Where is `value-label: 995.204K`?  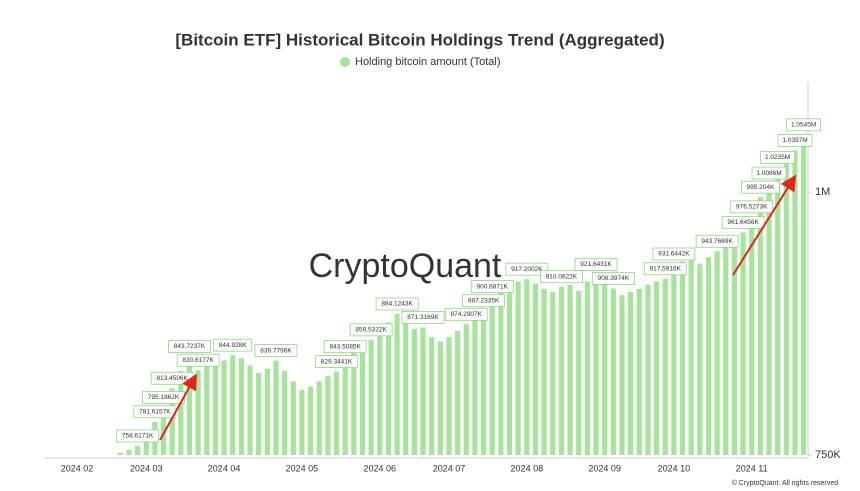 value-label: 995.204K is located at coordinates (760, 187).